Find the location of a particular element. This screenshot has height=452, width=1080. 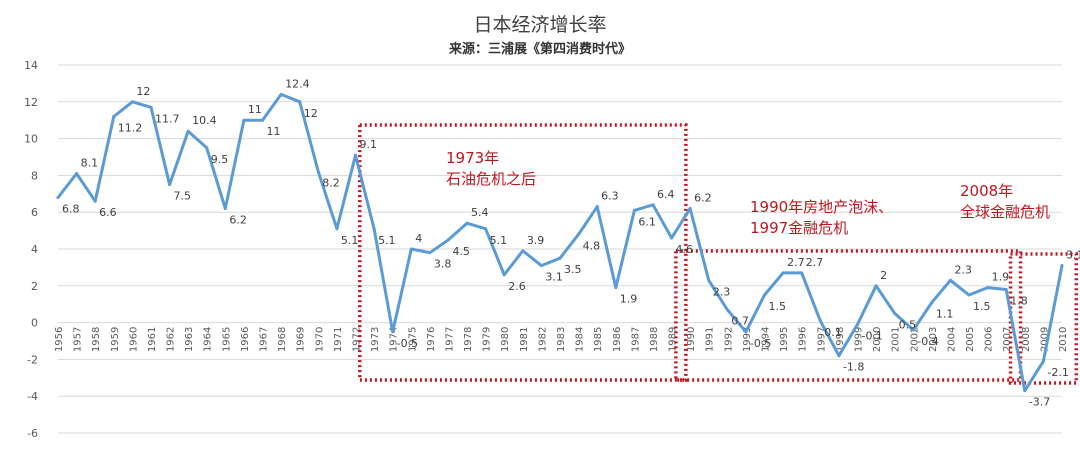

y-tick-label: 2 is located at coordinates (34, 286).